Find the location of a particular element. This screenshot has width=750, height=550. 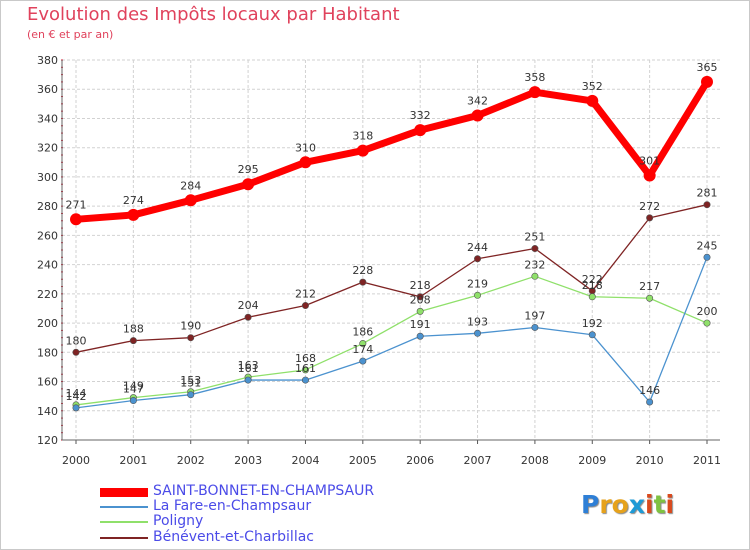

data-label: 163 is located at coordinates (248, 365).